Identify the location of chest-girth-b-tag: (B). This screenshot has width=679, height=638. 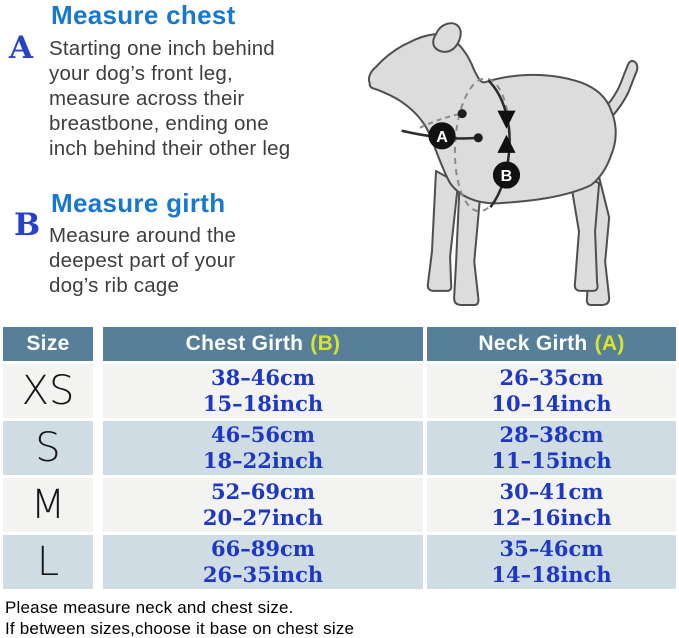
(325, 343).